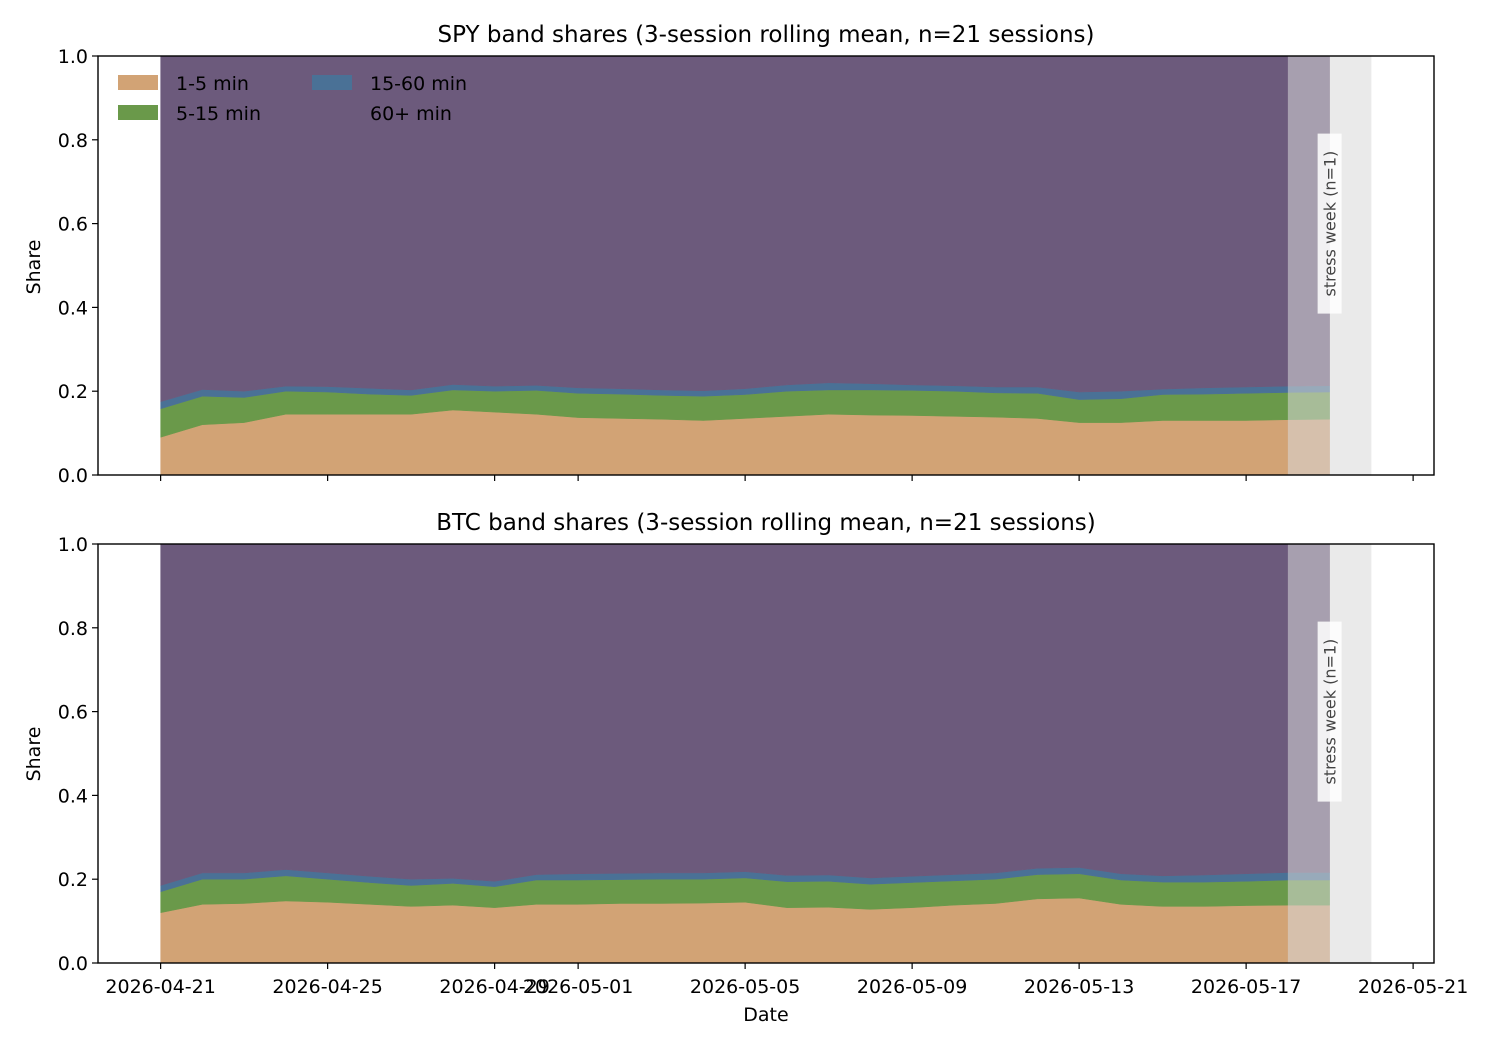 Image resolution: width=1500 pixels, height=1050 pixels. What do you see at coordinates (73, 308) in the screenshot?
I see `spy-y-tick-label: 0.4` at bounding box center [73, 308].